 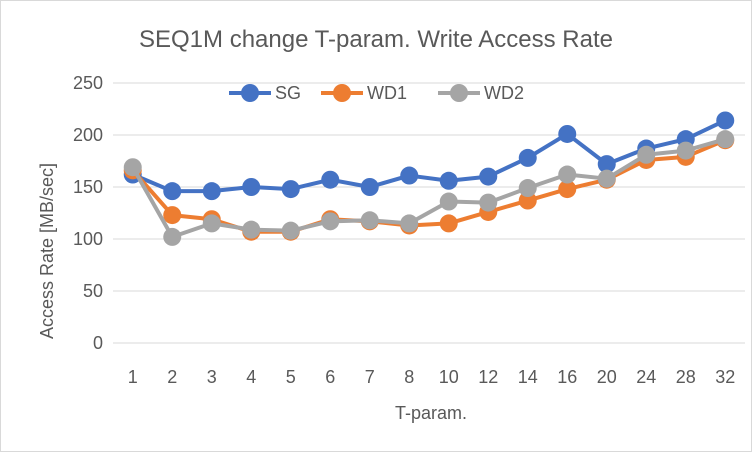 What do you see at coordinates (47, 251) in the screenshot?
I see `y-axis-label: Access Rate [MB/sec]` at bounding box center [47, 251].